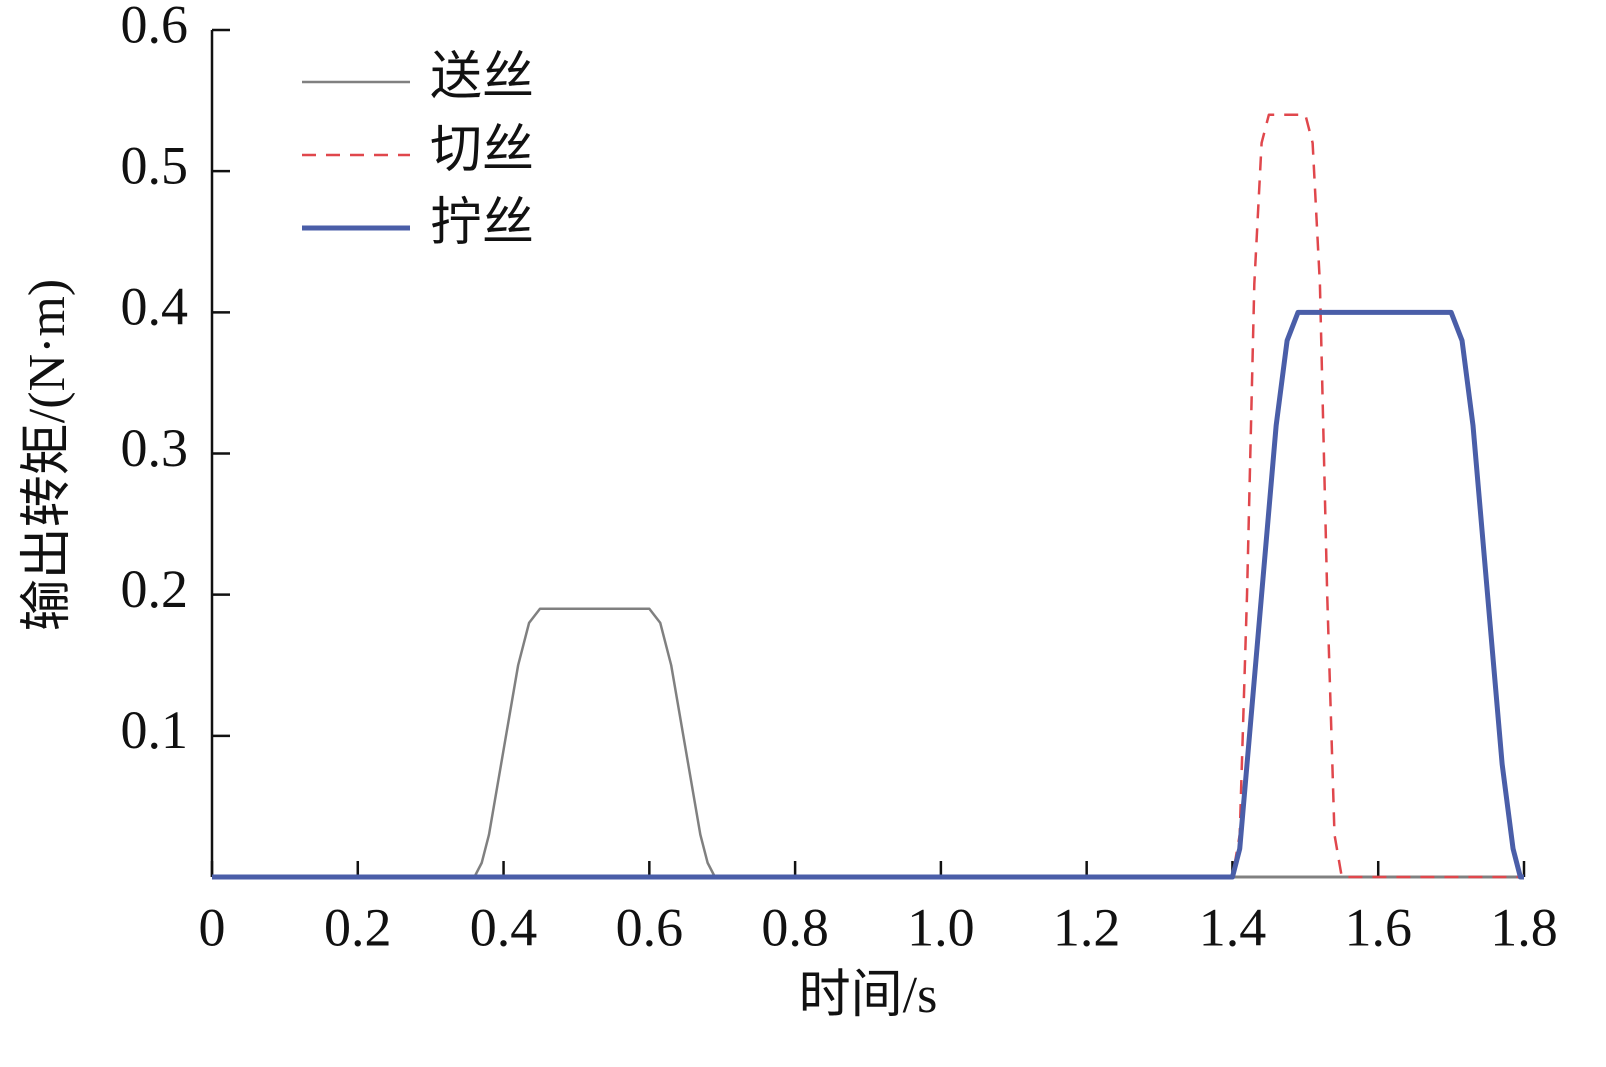 The width and height of the screenshot is (1606, 1067). I want to click on y-axis-title: 输出转矩/(N·m), so click(47, 455).